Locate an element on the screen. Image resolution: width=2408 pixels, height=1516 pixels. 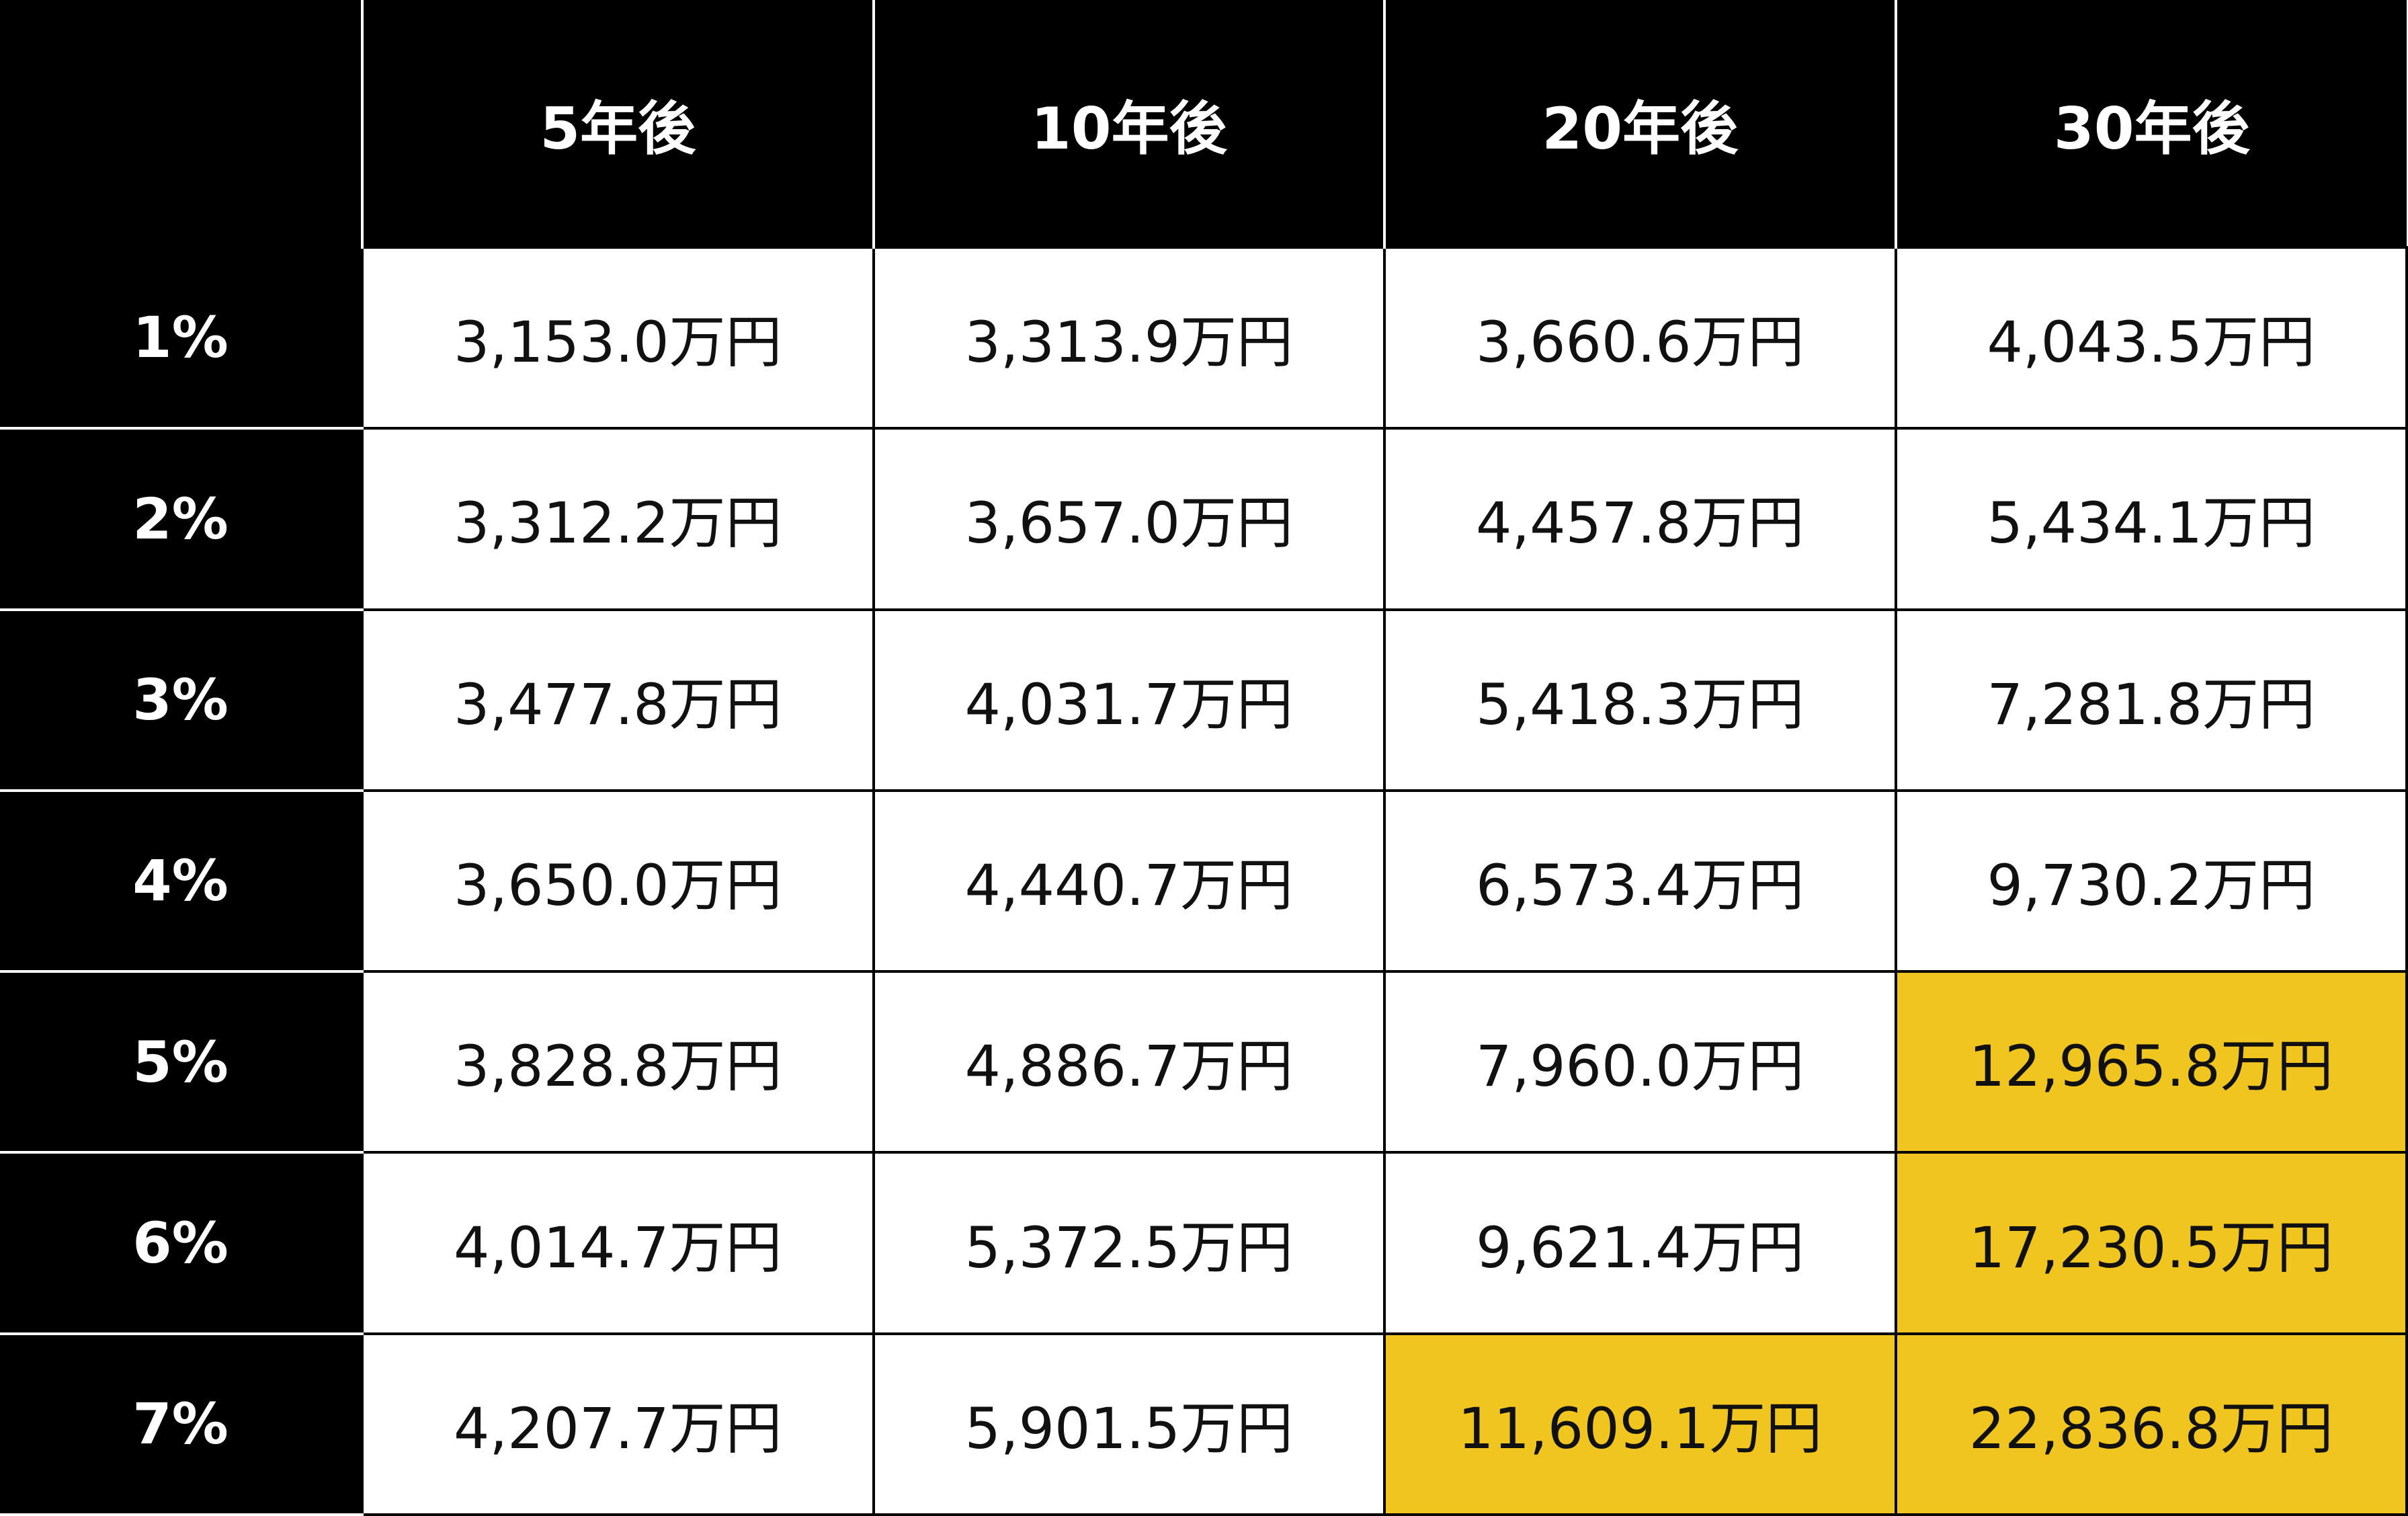
row-label: 5% is located at coordinates (181, 1062).